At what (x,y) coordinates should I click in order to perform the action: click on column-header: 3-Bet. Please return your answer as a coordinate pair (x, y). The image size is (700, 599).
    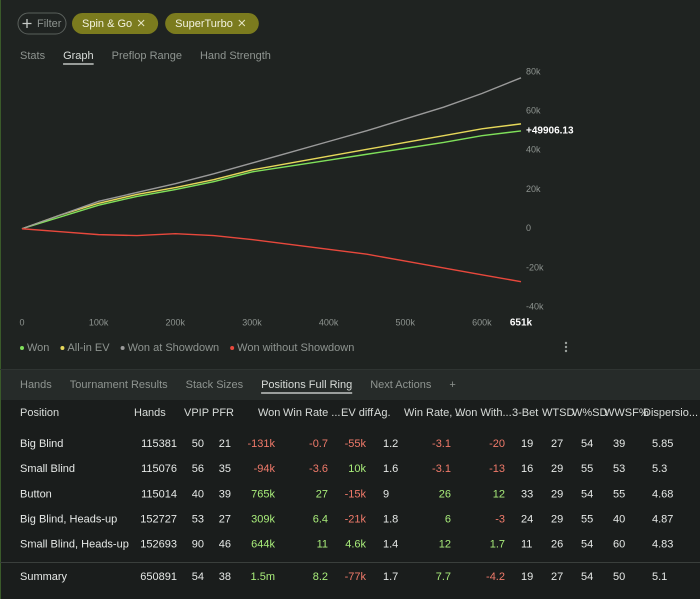
    Looking at the image, I should click on (525, 413).